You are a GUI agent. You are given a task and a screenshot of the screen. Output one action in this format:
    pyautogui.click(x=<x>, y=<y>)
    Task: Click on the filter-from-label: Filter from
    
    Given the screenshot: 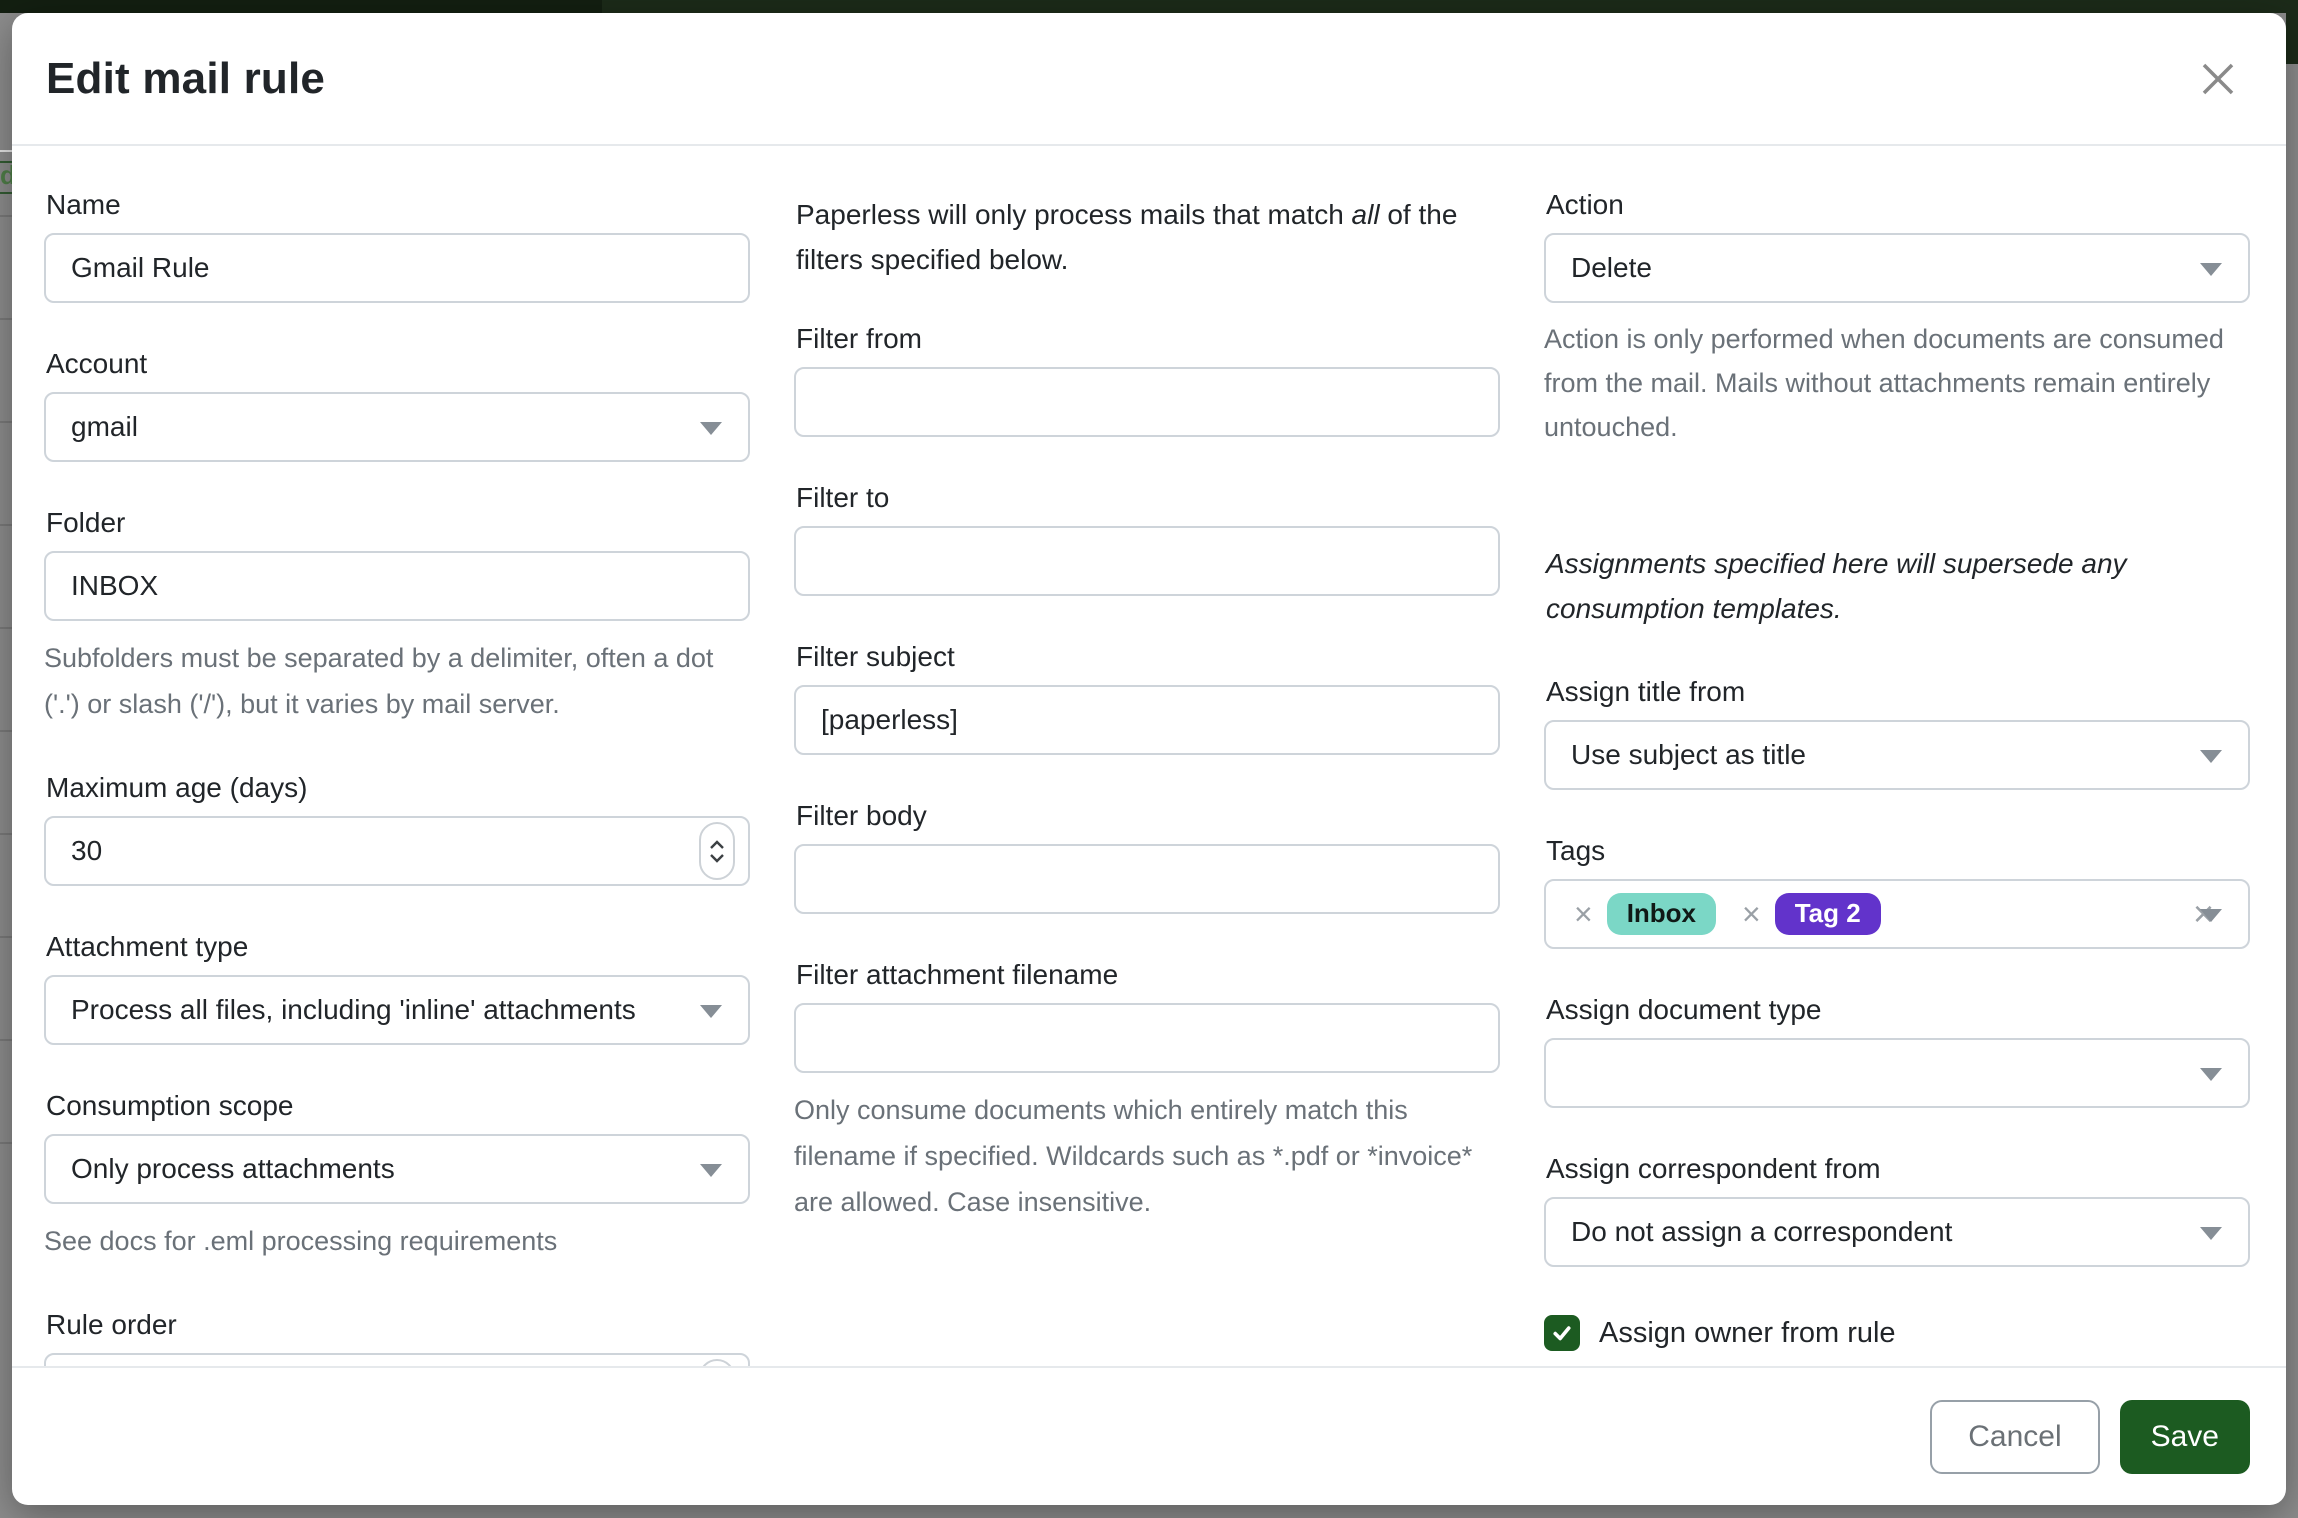 What is the action you would take?
    pyautogui.click(x=859, y=338)
    